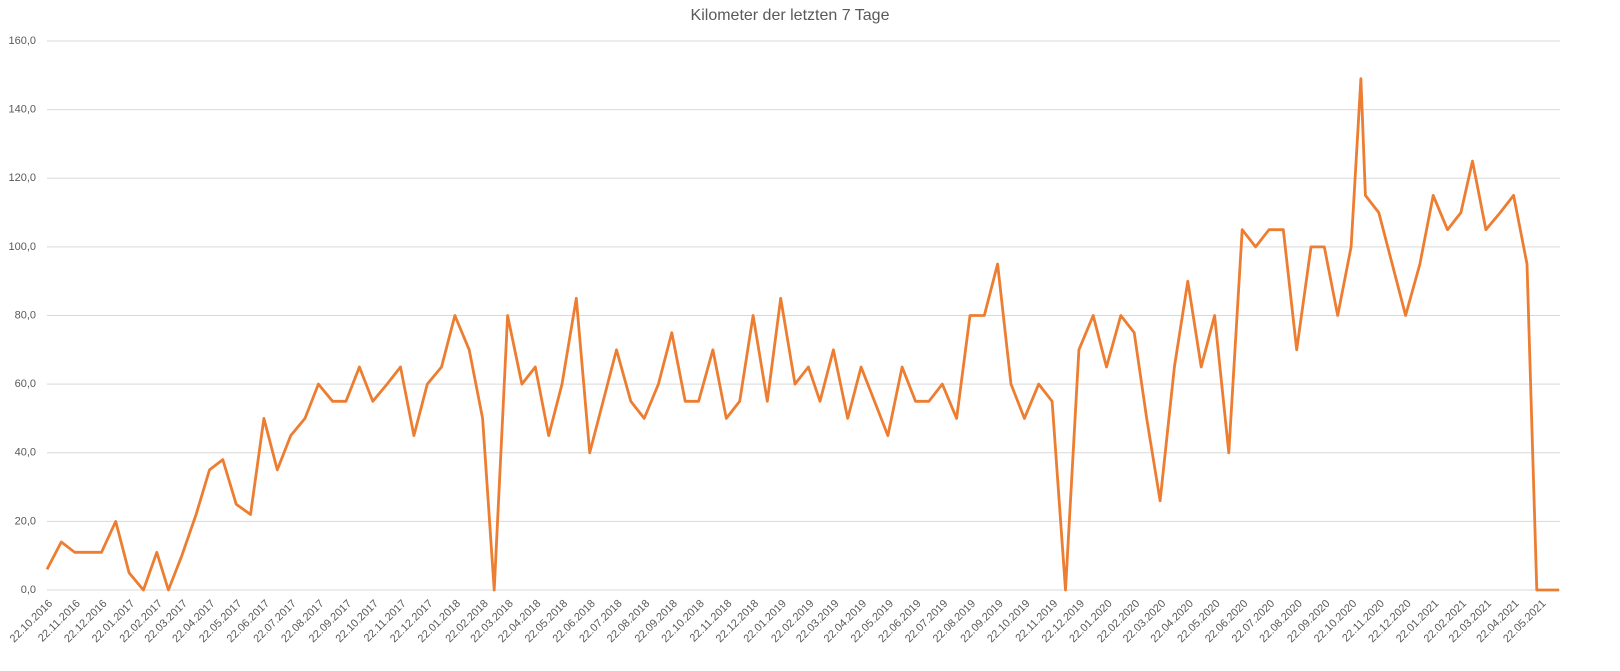  What do you see at coordinates (22, 178) in the screenshot?
I see `y-tick-label: 120,0` at bounding box center [22, 178].